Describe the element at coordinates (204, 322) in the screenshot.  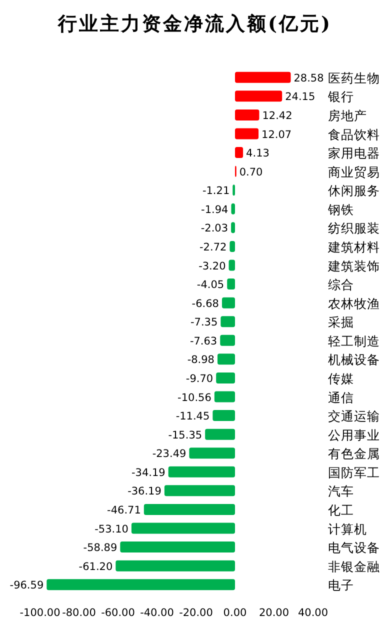
I see `data-label: -7.35` at that location.